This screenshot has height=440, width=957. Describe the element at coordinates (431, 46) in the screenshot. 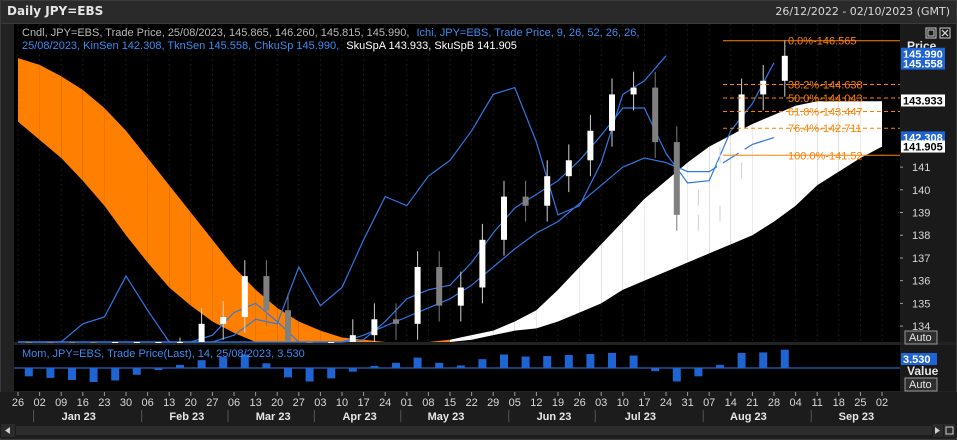

I see `senkou-legend: SkuSpA 143.933, SkuSpB 141.905` at that location.